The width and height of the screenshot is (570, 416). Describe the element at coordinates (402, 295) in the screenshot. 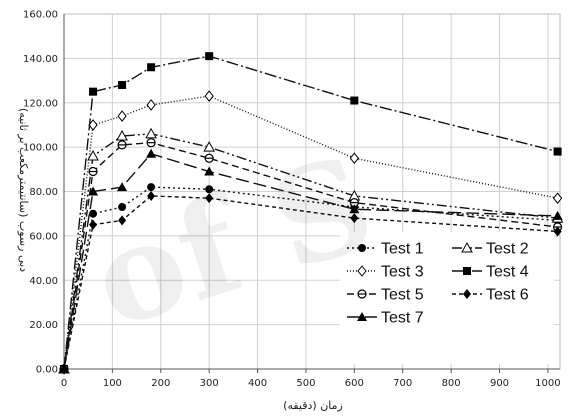

I see `legend-label: Test 5` at that location.